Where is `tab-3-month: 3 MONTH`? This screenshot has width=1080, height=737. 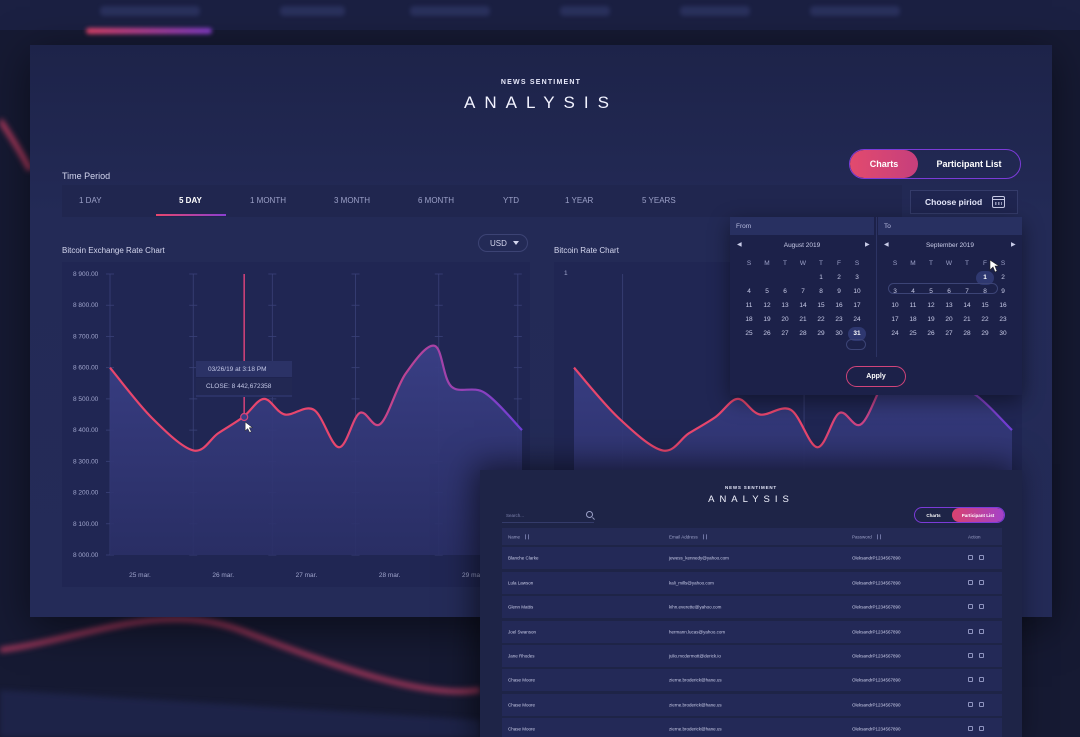 tab-3-month: 3 MONTH is located at coordinates (352, 200).